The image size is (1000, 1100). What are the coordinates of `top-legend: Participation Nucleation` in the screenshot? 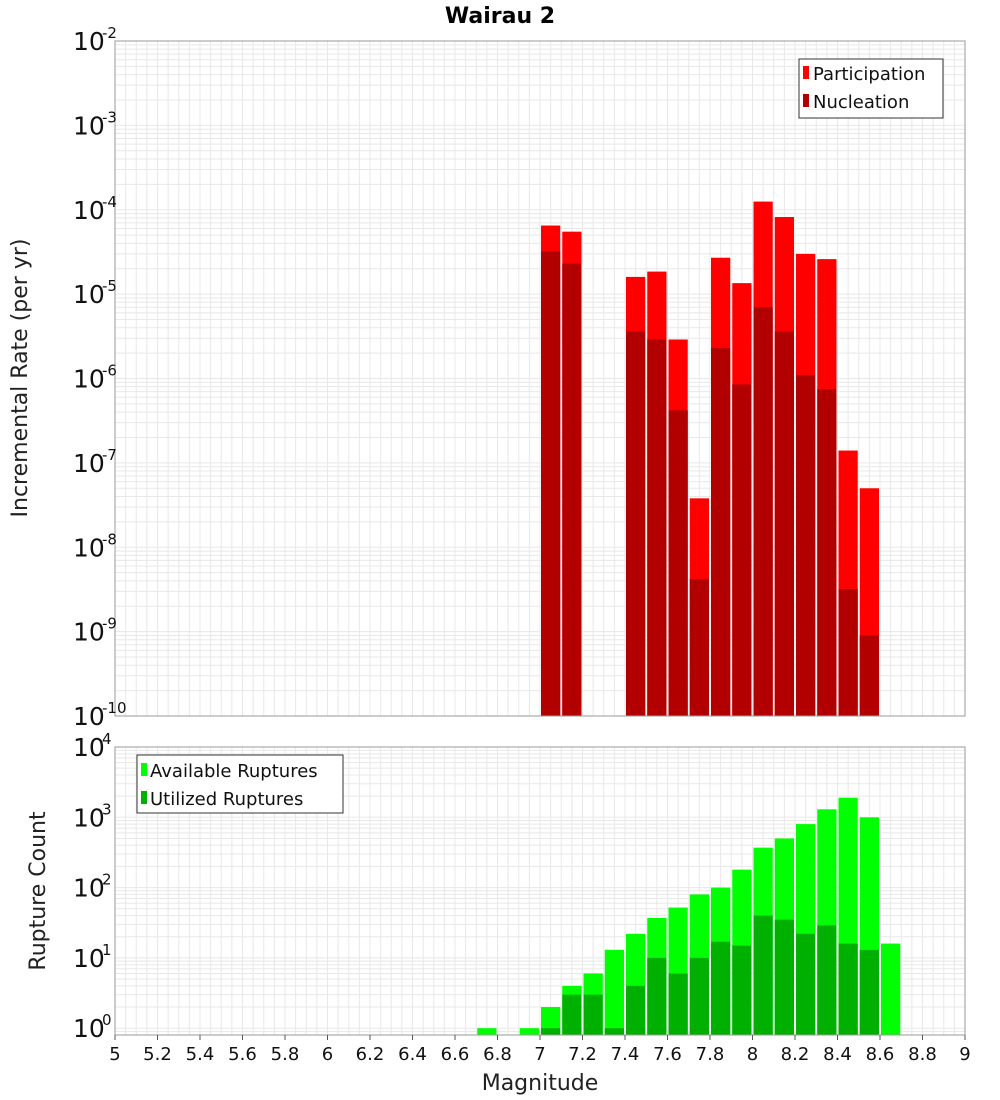 It's located at (871, 88).